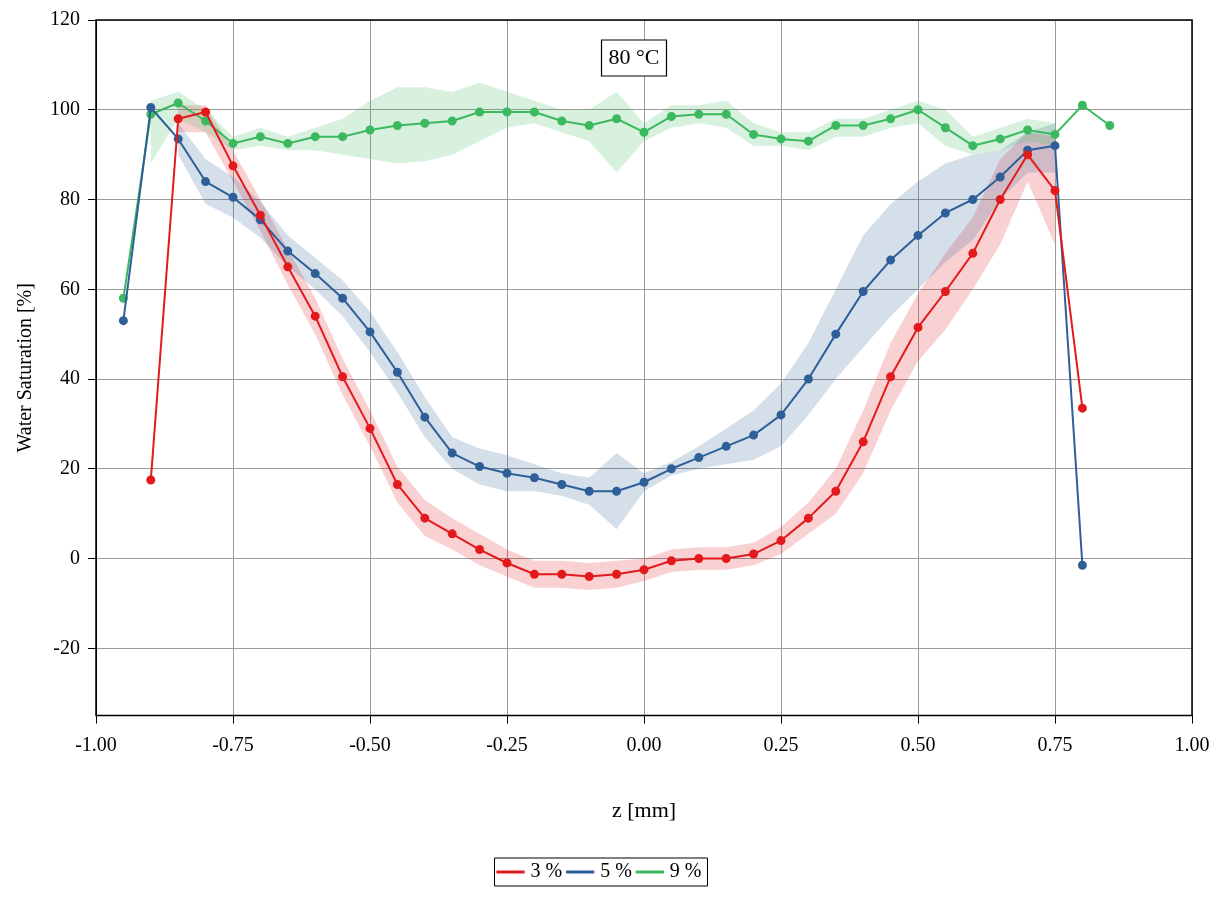 The width and height of the screenshot is (1222, 902). What do you see at coordinates (65, 108) in the screenshot?
I see `y-tick-label: 100` at bounding box center [65, 108].